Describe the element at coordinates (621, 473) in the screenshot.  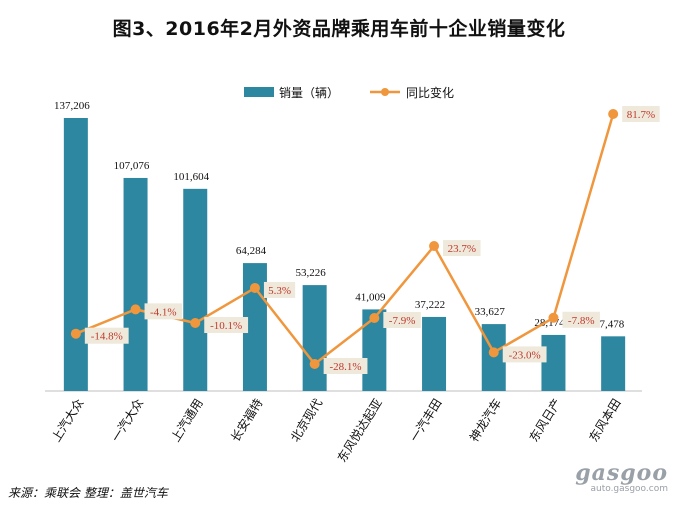
I see `watermark-logo: gasgoo` at that location.